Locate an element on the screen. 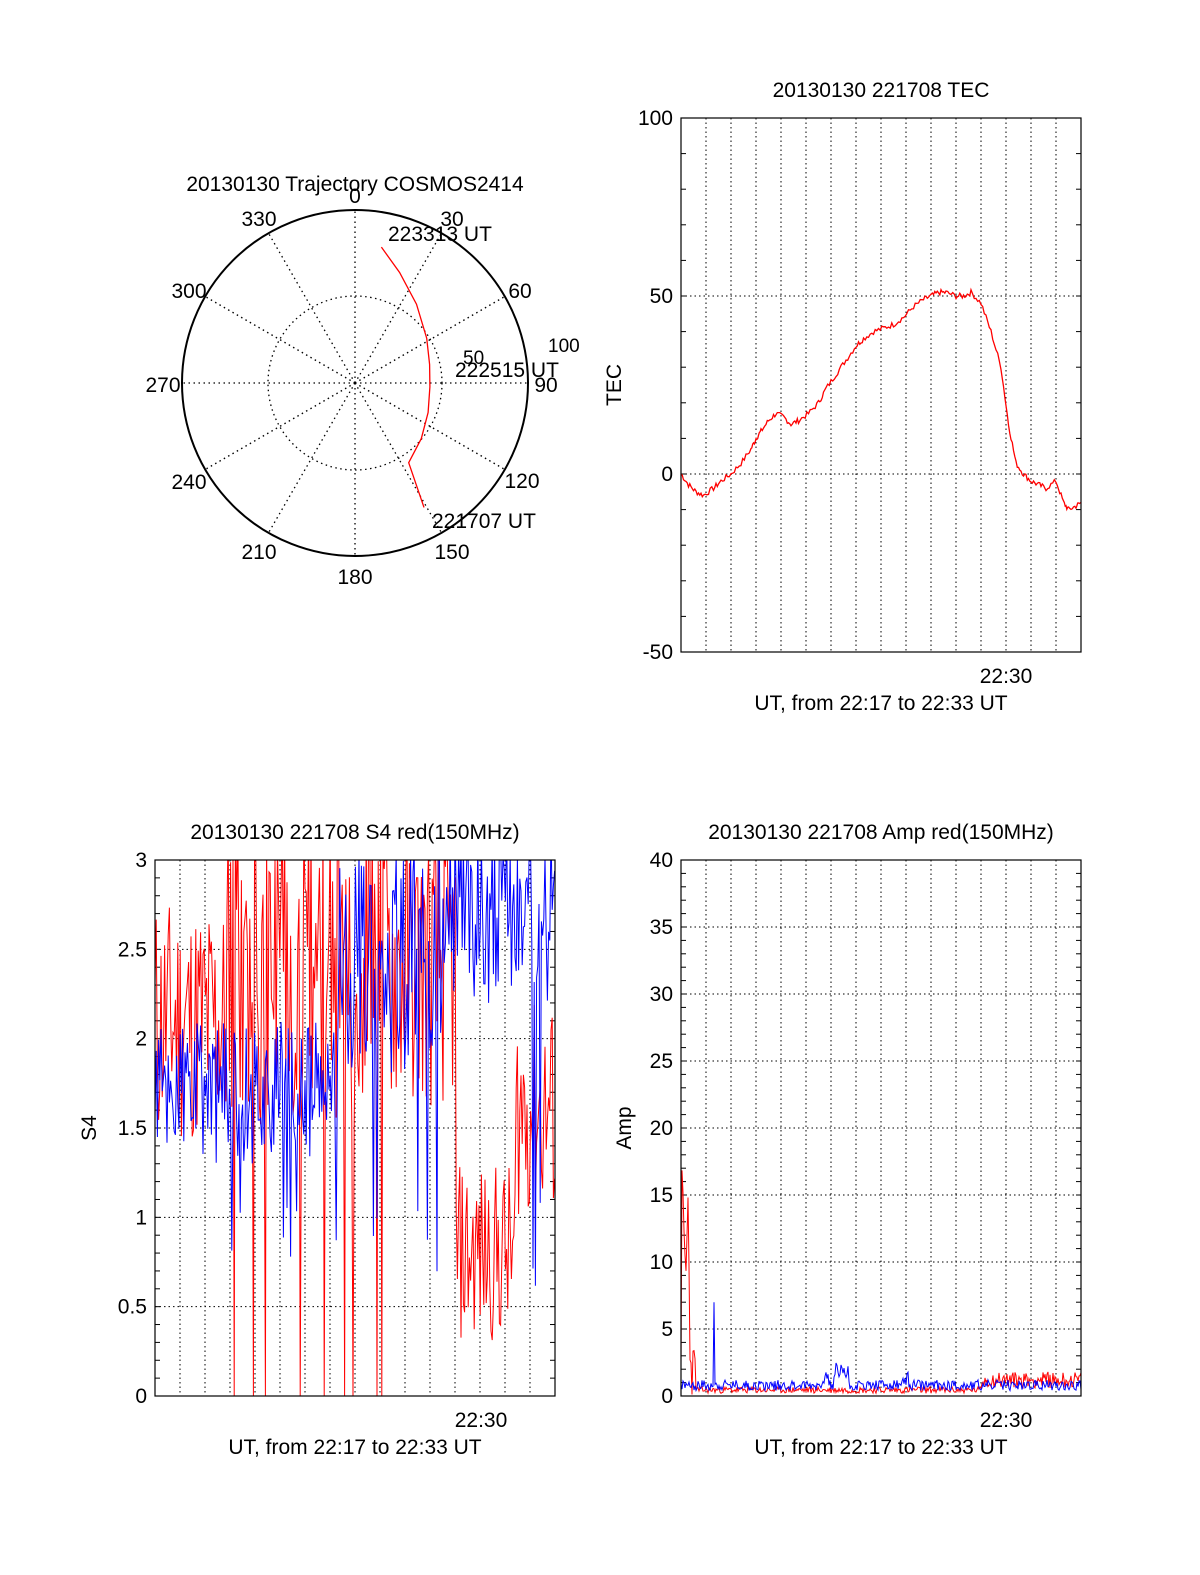  y-tick-label: 35 is located at coordinates (661, 927).